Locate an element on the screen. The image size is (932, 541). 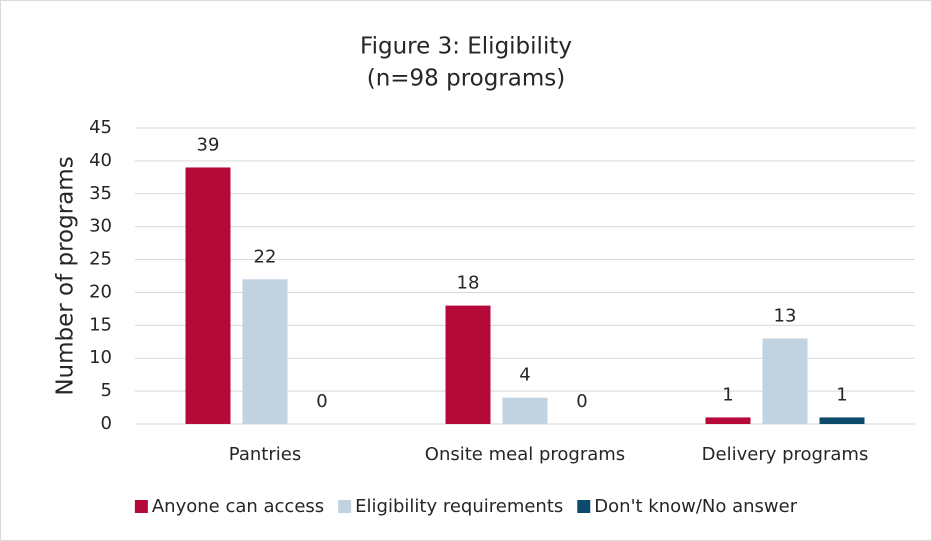
data-label: 4 is located at coordinates (524, 375).